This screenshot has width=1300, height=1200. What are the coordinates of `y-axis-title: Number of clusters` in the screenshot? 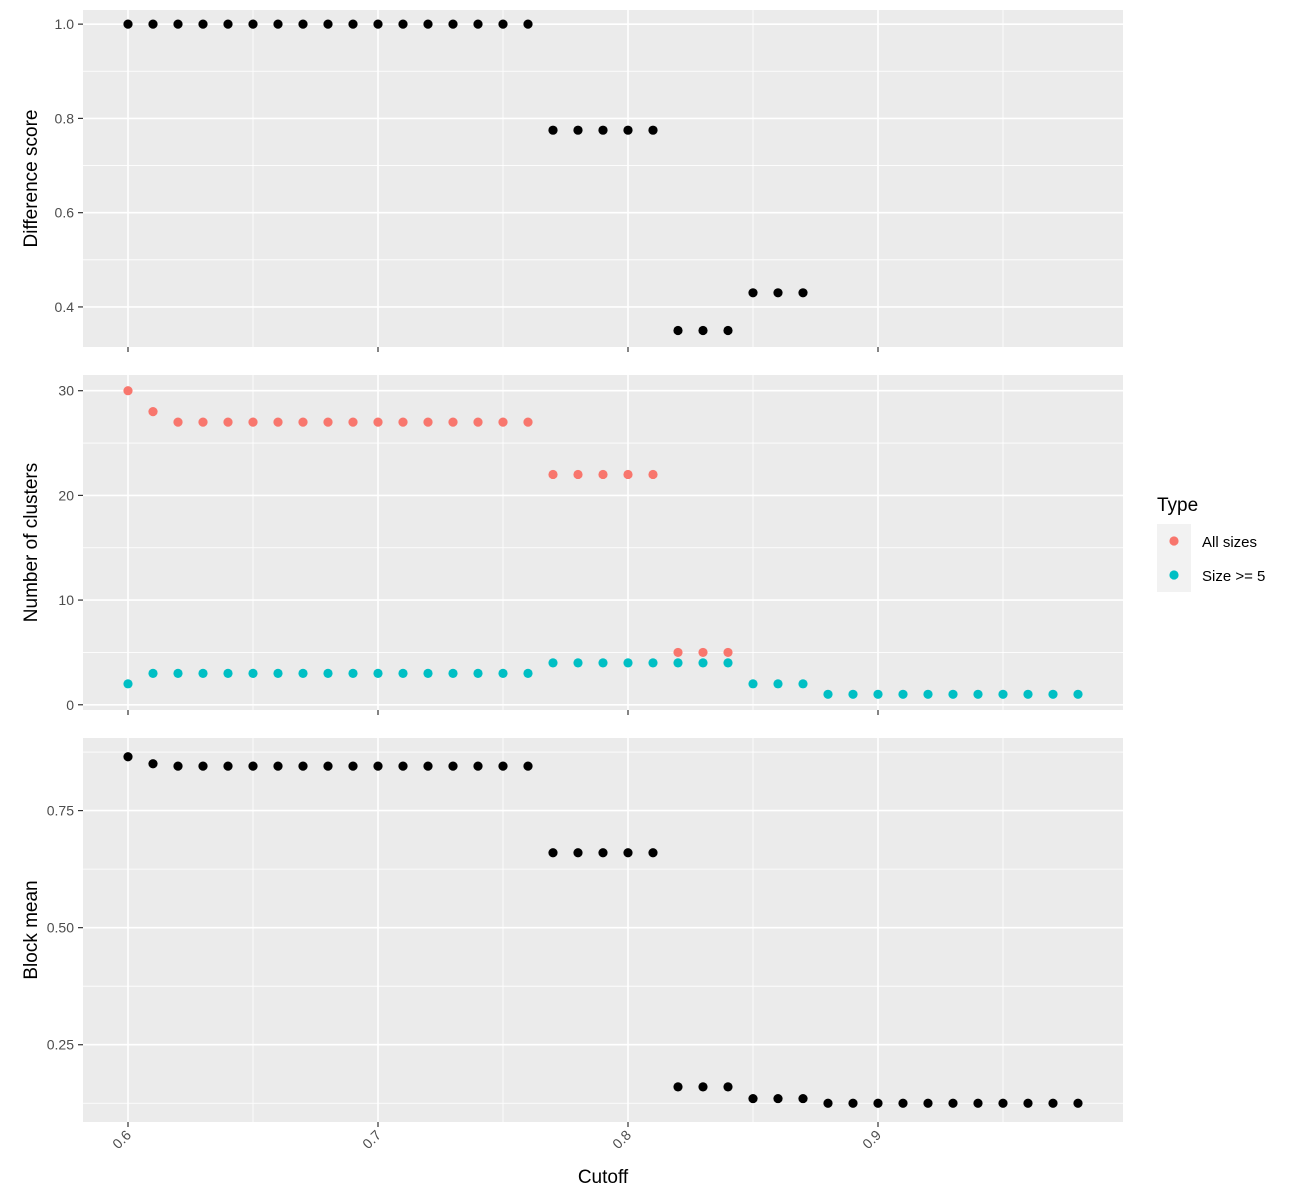 It's located at (31, 542).